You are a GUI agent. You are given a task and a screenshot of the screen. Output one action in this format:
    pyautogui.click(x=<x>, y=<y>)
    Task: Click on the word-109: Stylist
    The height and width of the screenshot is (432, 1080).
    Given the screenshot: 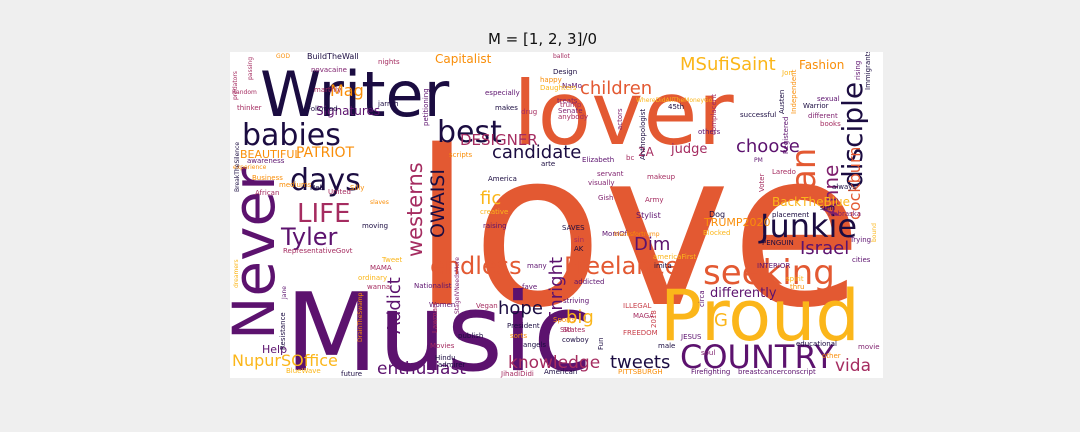 What is the action you would take?
    pyautogui.click(x=648, y=215)
    